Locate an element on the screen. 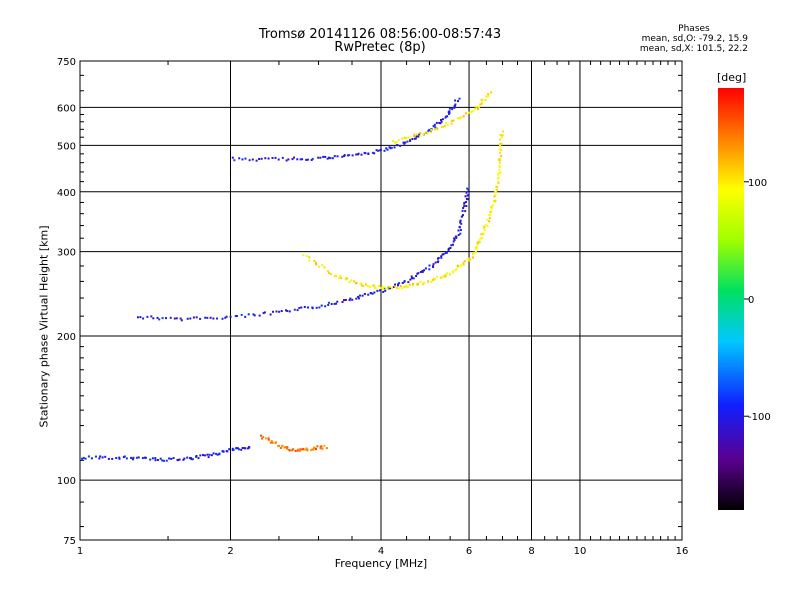  x-axis-label: Frequency [MHz] is located at coordinates (381, 563).